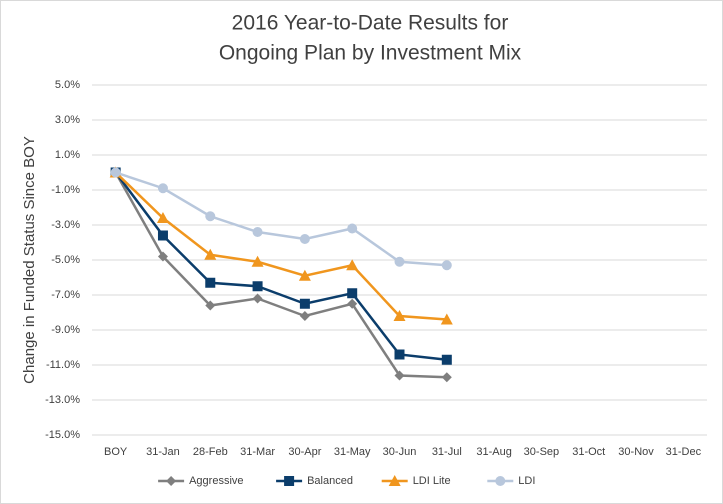 The height and width of the screenshot is (504, 723). I want to click on x-tick-label: 31-Mar, so click(257, 452).